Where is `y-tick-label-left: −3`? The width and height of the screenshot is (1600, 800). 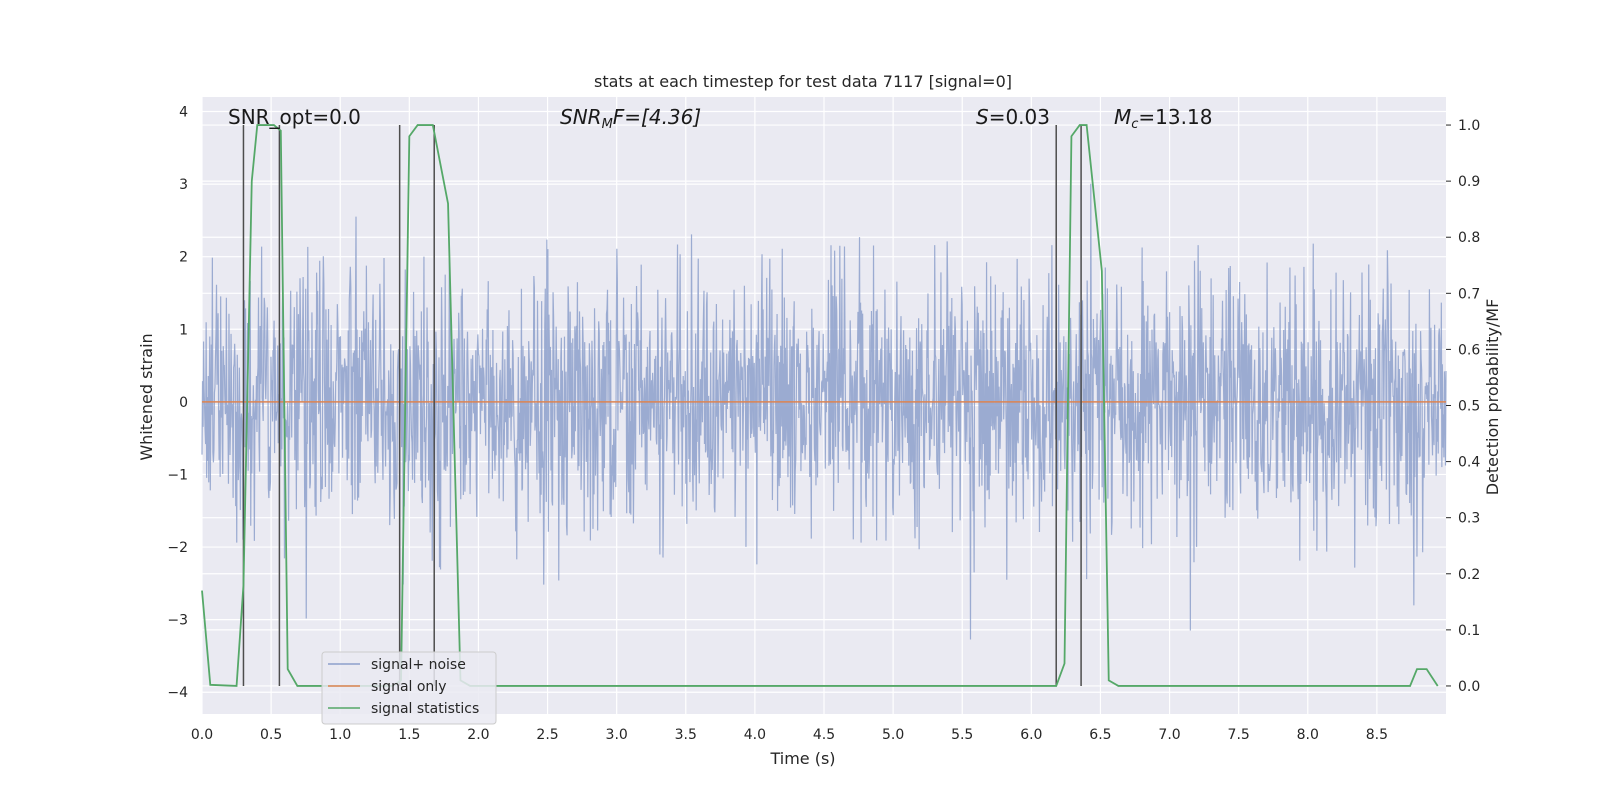
y-tick-label-left: −3 is located at coordinates (177, 621).